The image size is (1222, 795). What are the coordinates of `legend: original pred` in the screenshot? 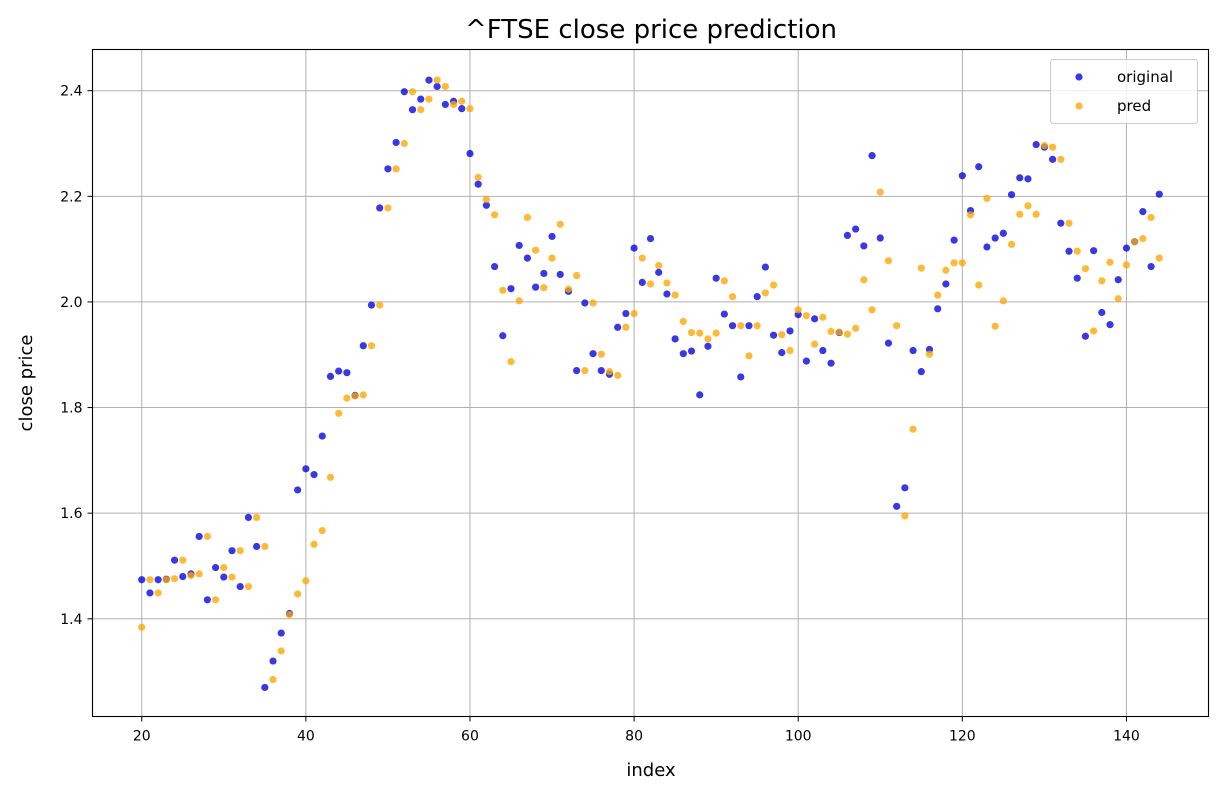 It's located at (1124, 91).